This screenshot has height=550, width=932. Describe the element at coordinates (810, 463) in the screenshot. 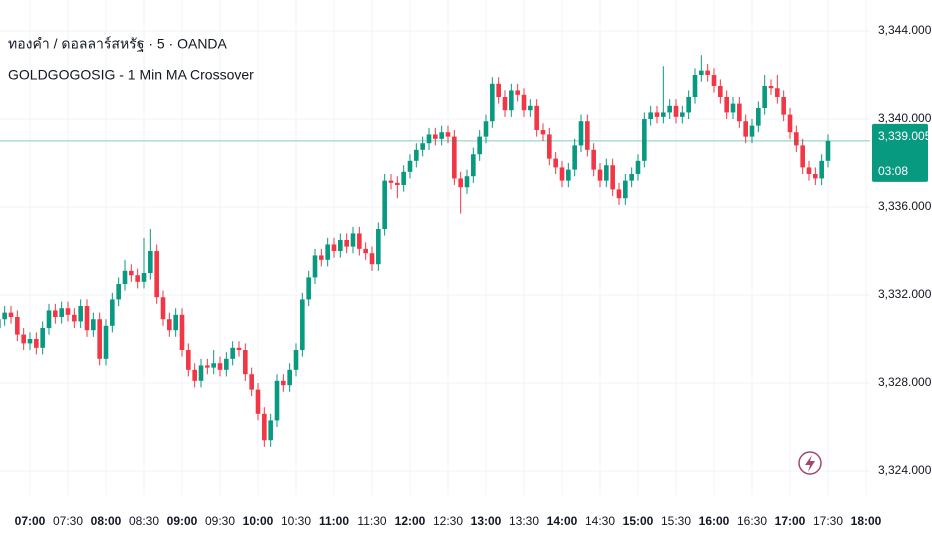

I see `alert-icon` at that location.